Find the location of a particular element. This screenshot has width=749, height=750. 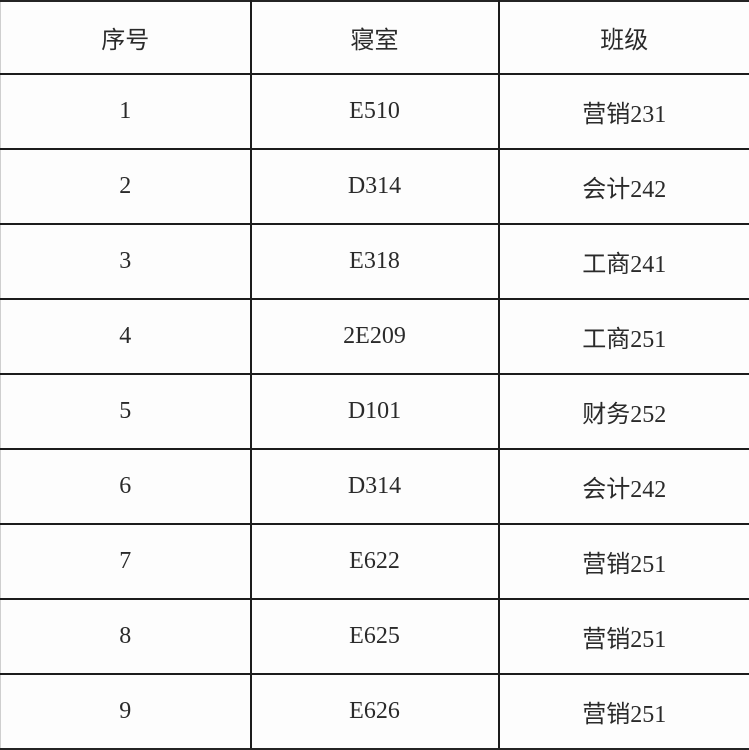

table-row: 6 D314 会计242 is located at coordinates (374, 486).